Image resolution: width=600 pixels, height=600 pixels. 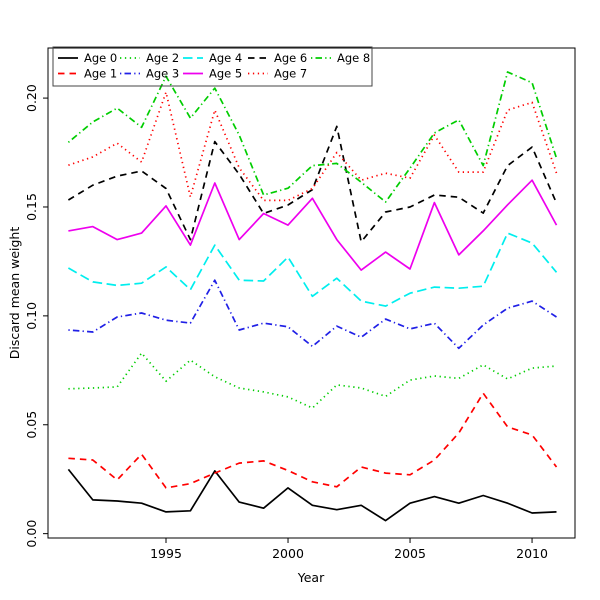 I want to click on y-tick-label: 0.20, so click(x=31, y=98).